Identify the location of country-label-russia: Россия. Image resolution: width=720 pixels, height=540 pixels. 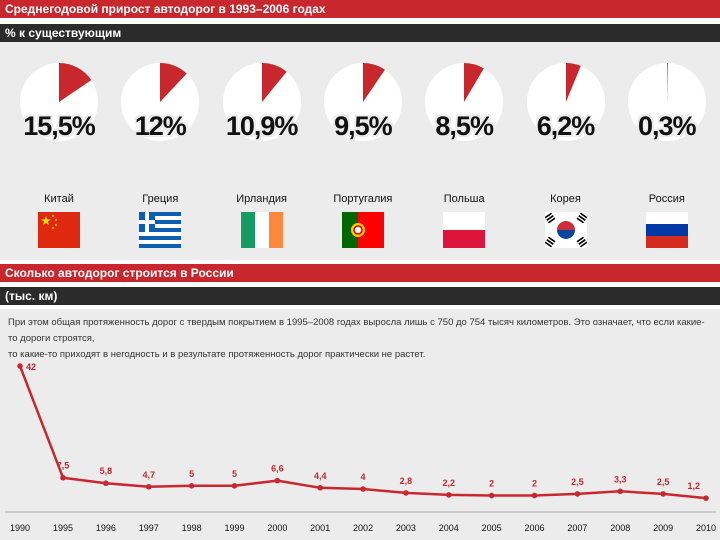
(666, 199).